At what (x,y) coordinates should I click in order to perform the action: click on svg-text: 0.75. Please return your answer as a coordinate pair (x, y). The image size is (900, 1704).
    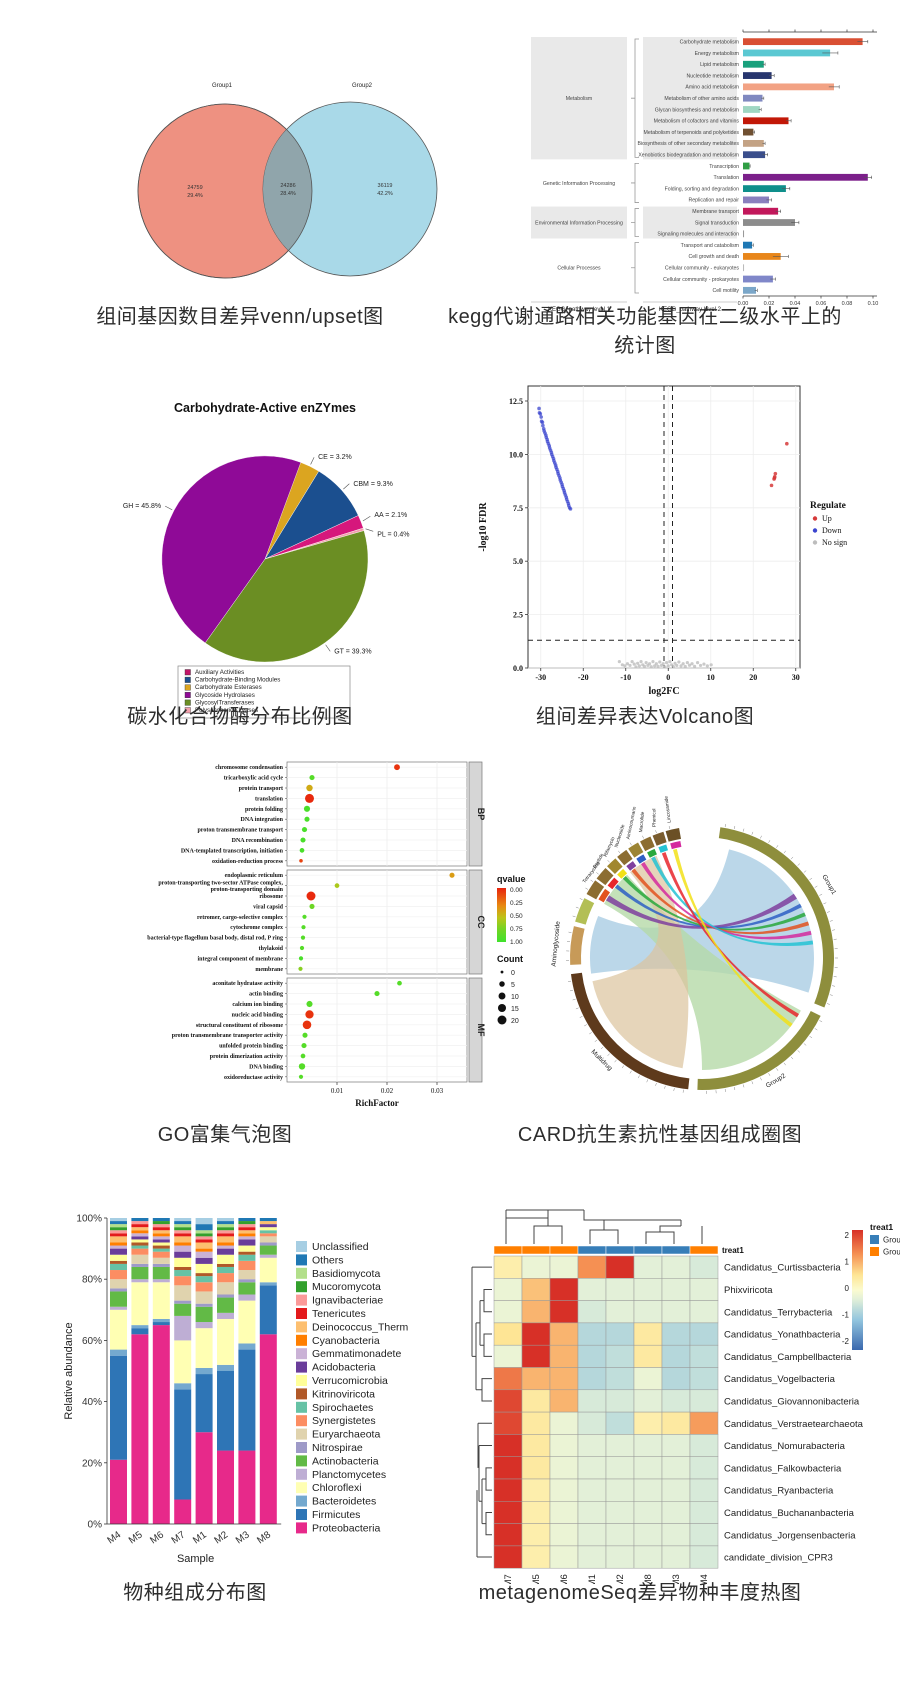
    Looking at the image, I should click on (516, 929).